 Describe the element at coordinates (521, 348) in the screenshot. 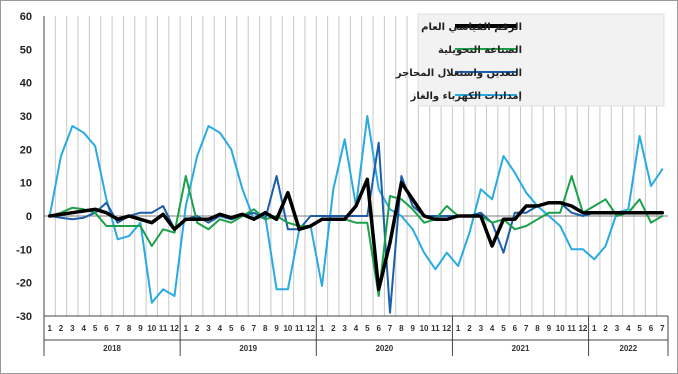

I see `x-year-label: 2021` at that location.